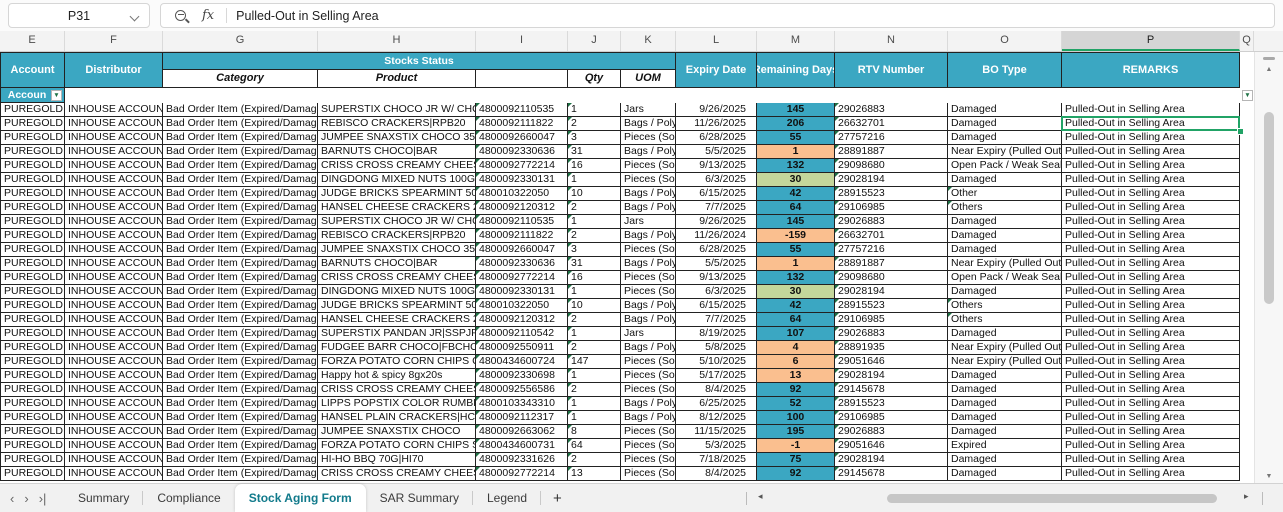  Describe the element at coordinates (522, 194) in the screenshot. I see `cell-barcode: 480010322050` at that location.